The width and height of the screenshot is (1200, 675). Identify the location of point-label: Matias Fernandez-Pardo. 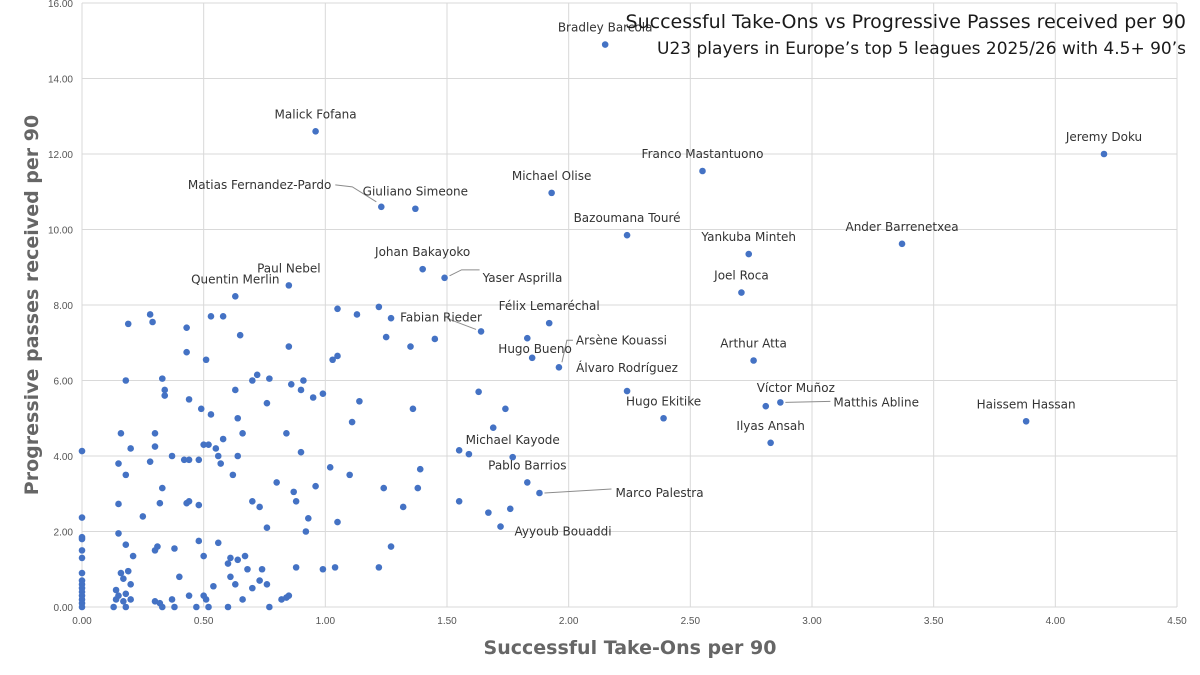
(259, 185).